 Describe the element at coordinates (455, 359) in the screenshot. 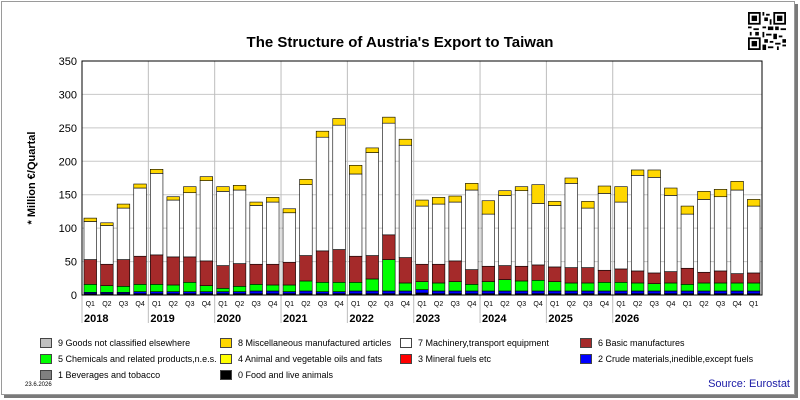

I see `legend-label: 3 Mineral fuels etc` at that location.